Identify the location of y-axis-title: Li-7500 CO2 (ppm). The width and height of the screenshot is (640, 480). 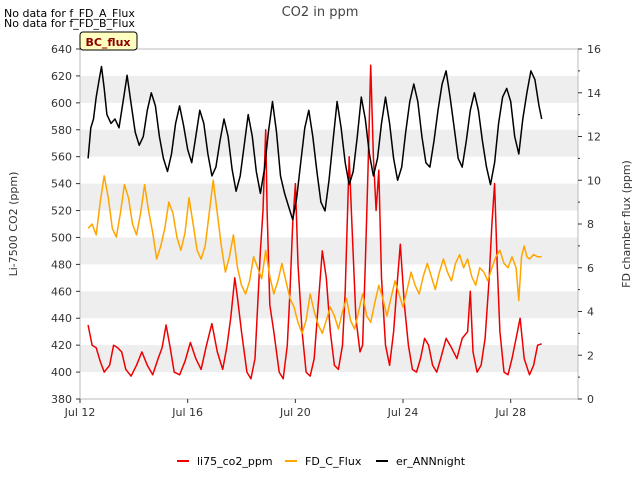
(13, 224).